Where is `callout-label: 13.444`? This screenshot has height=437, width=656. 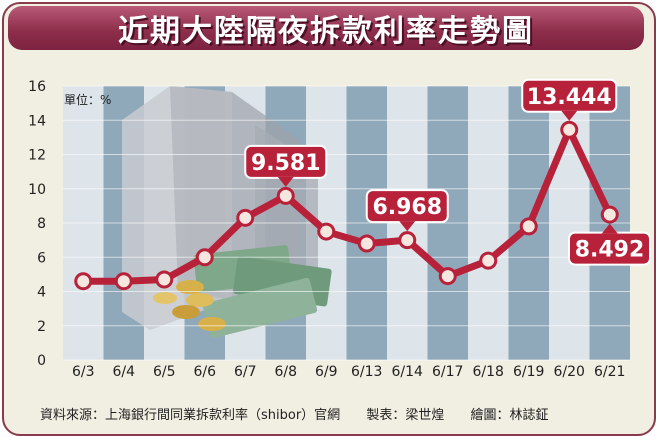
callout-label: 13.444 is located at coordinates (569, 97).